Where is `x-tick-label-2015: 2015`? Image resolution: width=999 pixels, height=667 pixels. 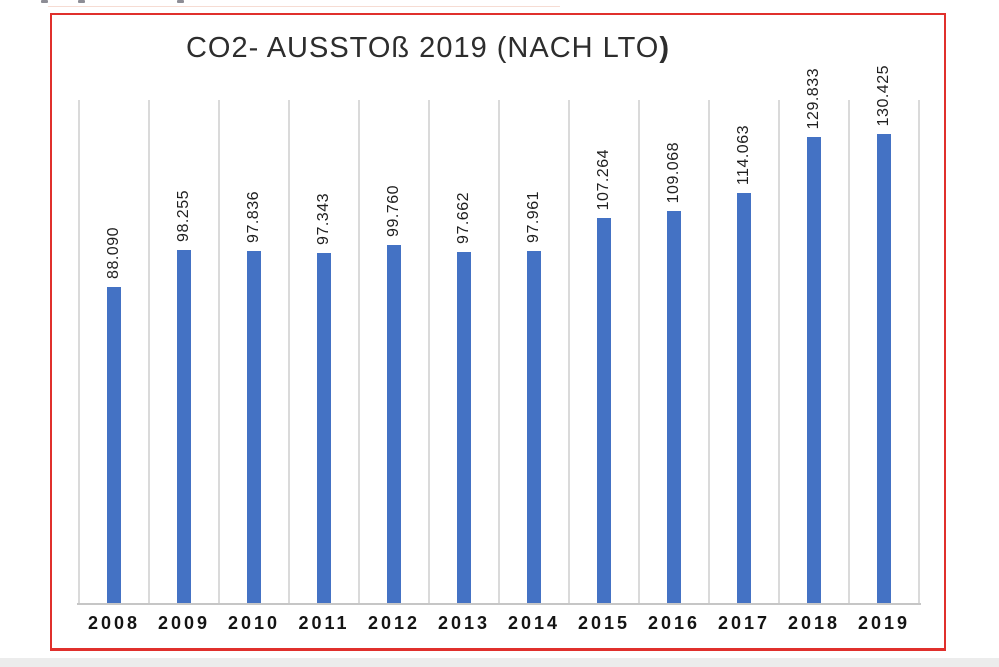
x-tick-label-2015: 2015 is located at coordinates (604, 623).